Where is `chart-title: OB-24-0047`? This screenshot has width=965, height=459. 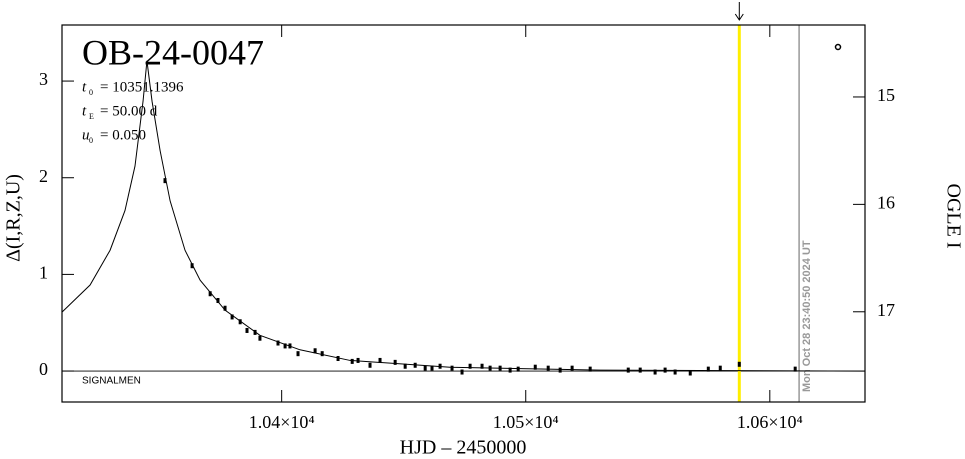
chart-title: OB-24-0047 is located at coordinates (173, 52).